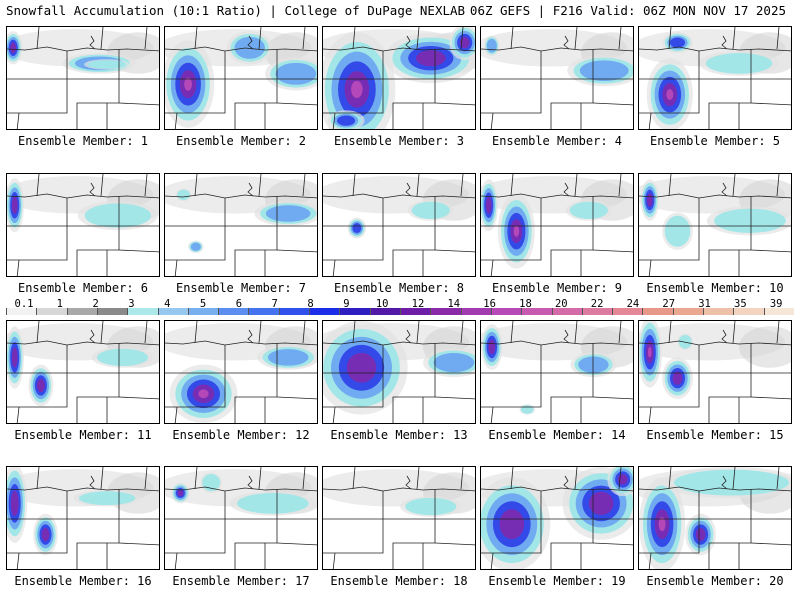 This screenshot has width=800, height=600. I want to click on color-scale: 0.1 1 2 3 4 5 6 7 8 9 10 12 14 16 18 20 22 24 27 31 35 39, so click(400, 308).